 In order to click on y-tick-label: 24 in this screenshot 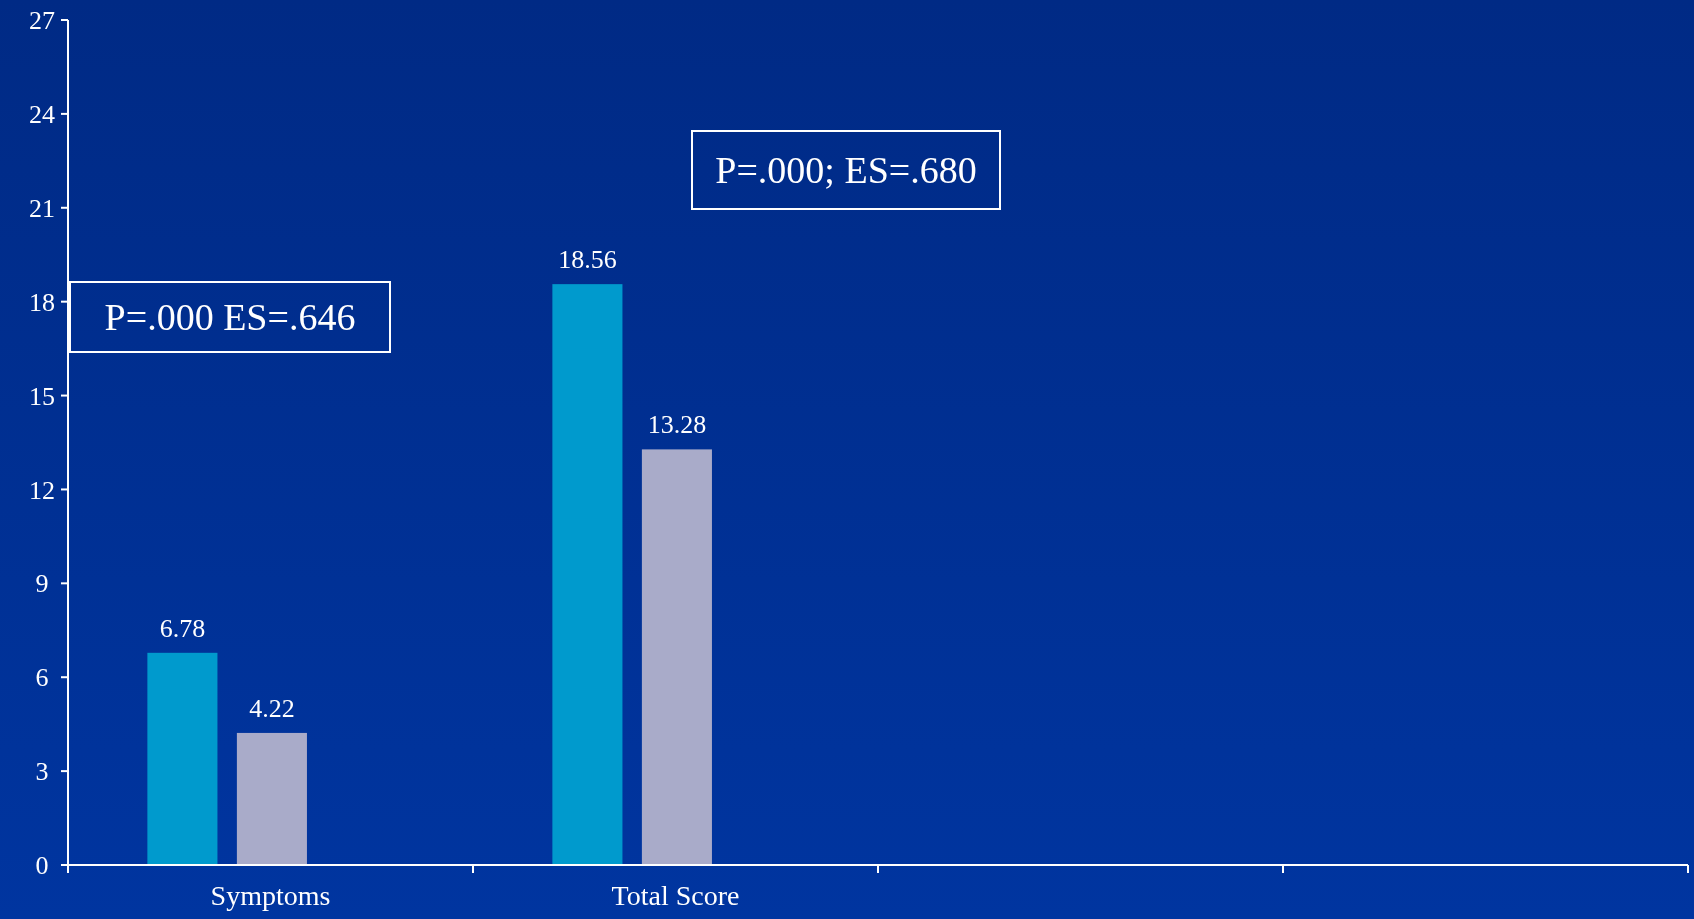, I will do `click(42, 114)`.